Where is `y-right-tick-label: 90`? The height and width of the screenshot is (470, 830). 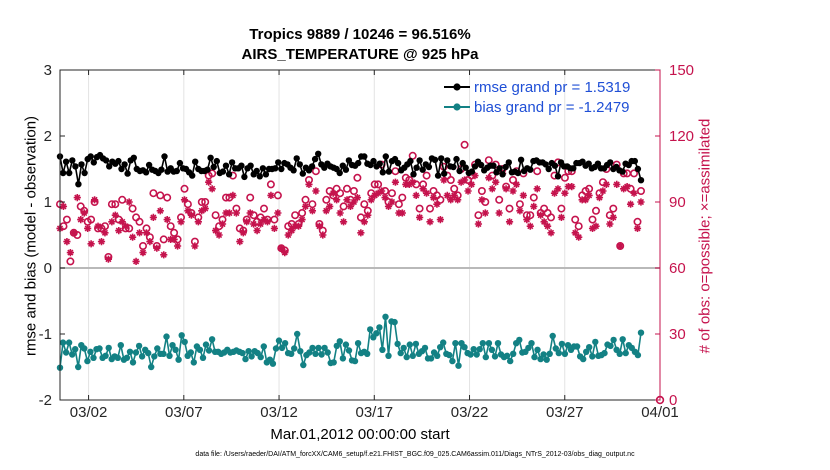 y-right-tick-label: 90 is located at coordinates (677, 202).